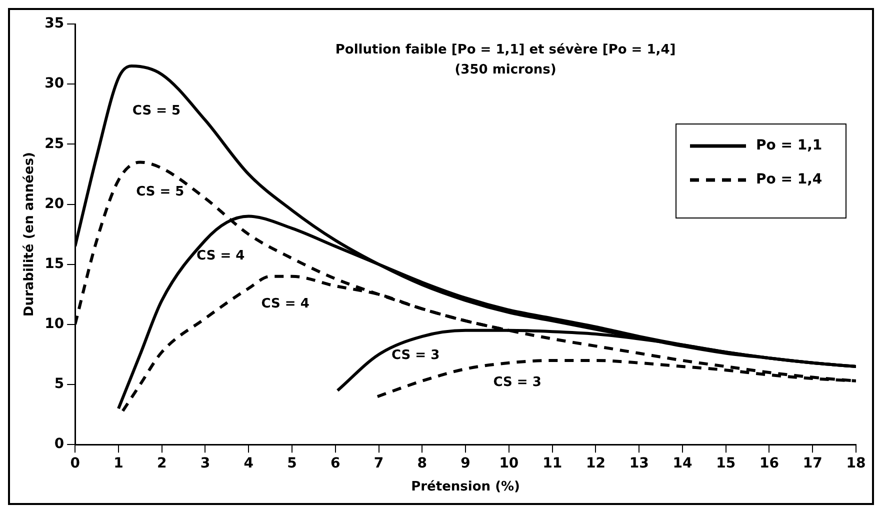  I want to click on x-tick-label: 16, so click(769, 464).